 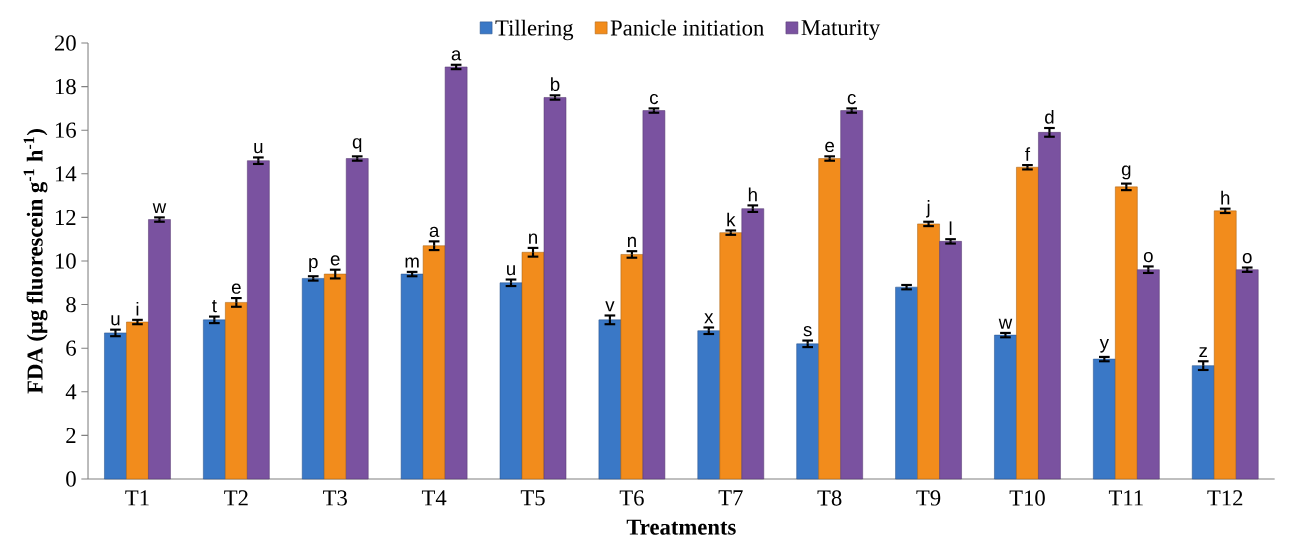 I want to click on y-tick-label: 8, so click(x=71, y=304).